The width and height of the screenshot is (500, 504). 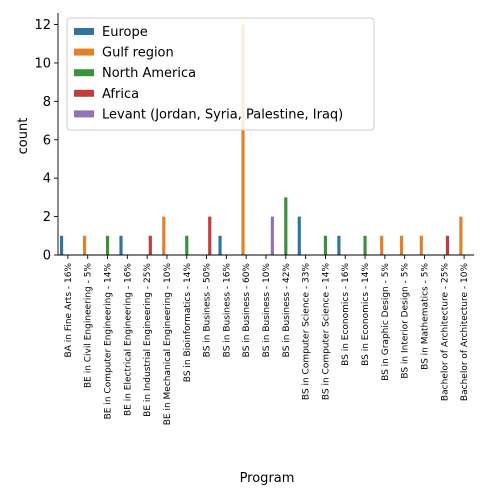 I want to click on x-tick-label: BS in Business - 60%, so click(x=247, y=310).